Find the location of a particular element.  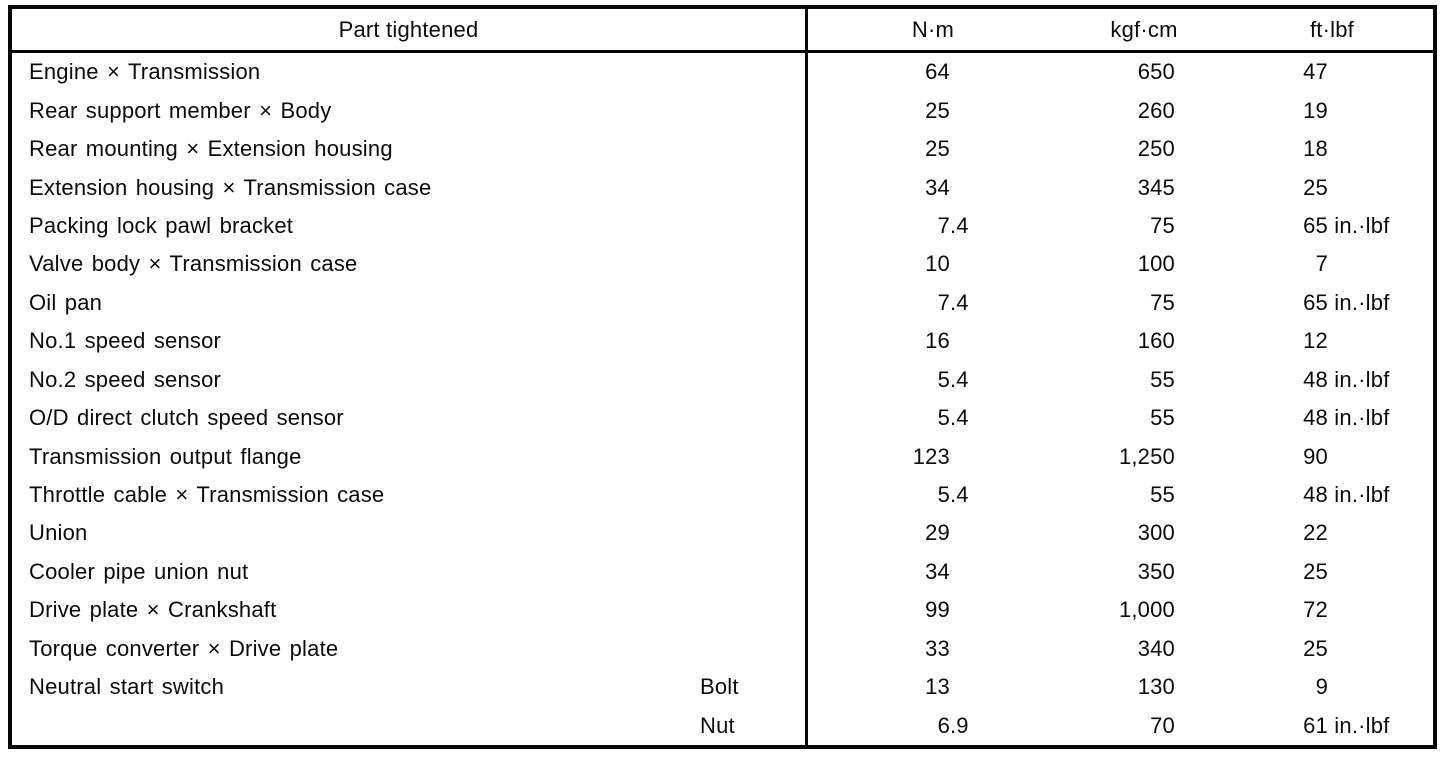

torque-kgfcm-value: 160 is located at coordinates (1156, 341).